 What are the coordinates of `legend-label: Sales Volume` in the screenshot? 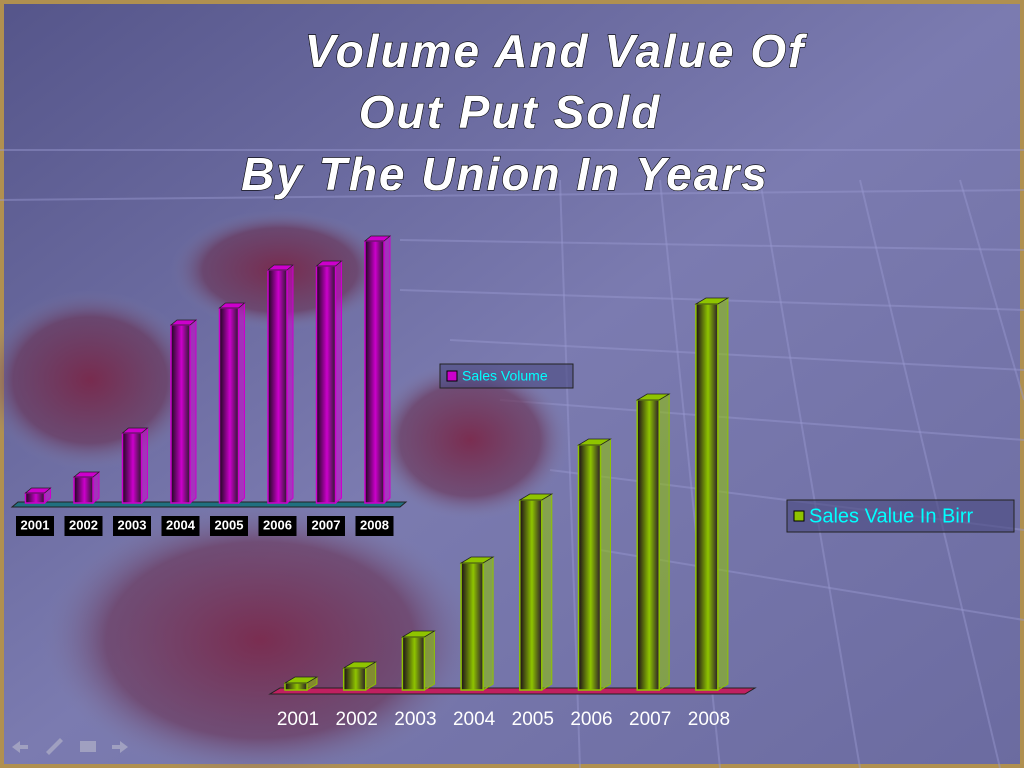 It's located at (505, 376).